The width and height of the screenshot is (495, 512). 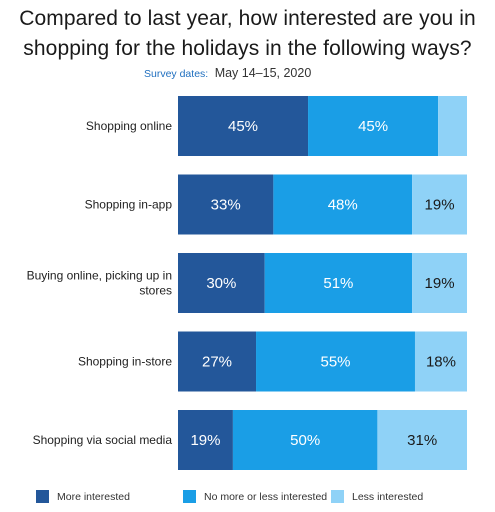 I want to click on legend-label: Less interested, so click(x=388, y=496).